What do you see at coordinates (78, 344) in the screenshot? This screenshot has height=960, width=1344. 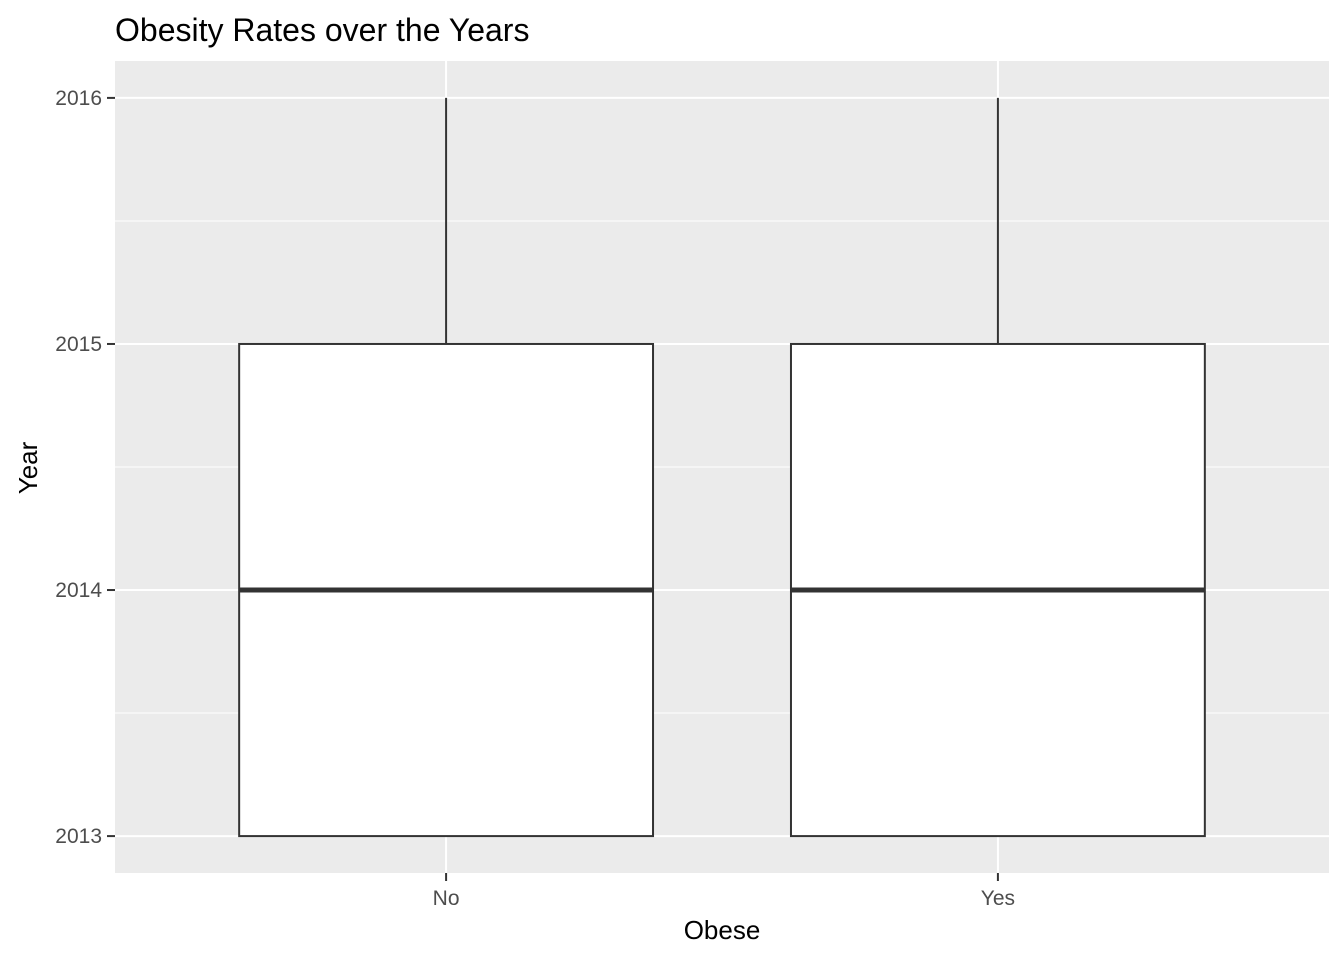 I see `y-tick-label: 2015` at bounding box center [78, 344].